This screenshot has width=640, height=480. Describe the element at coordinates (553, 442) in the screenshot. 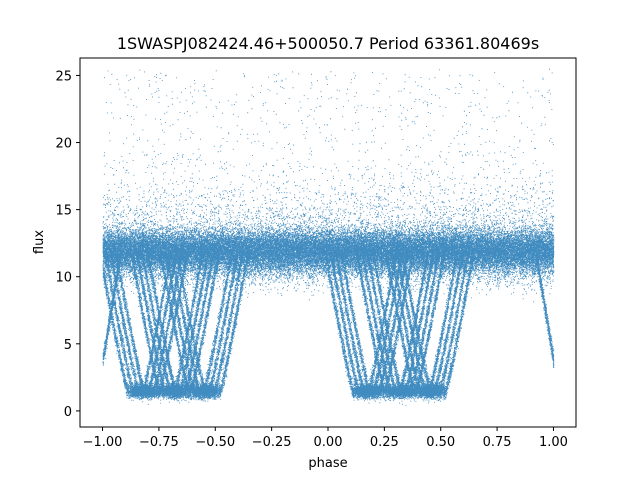

I see `x-tick-label: 1.00` at that location.